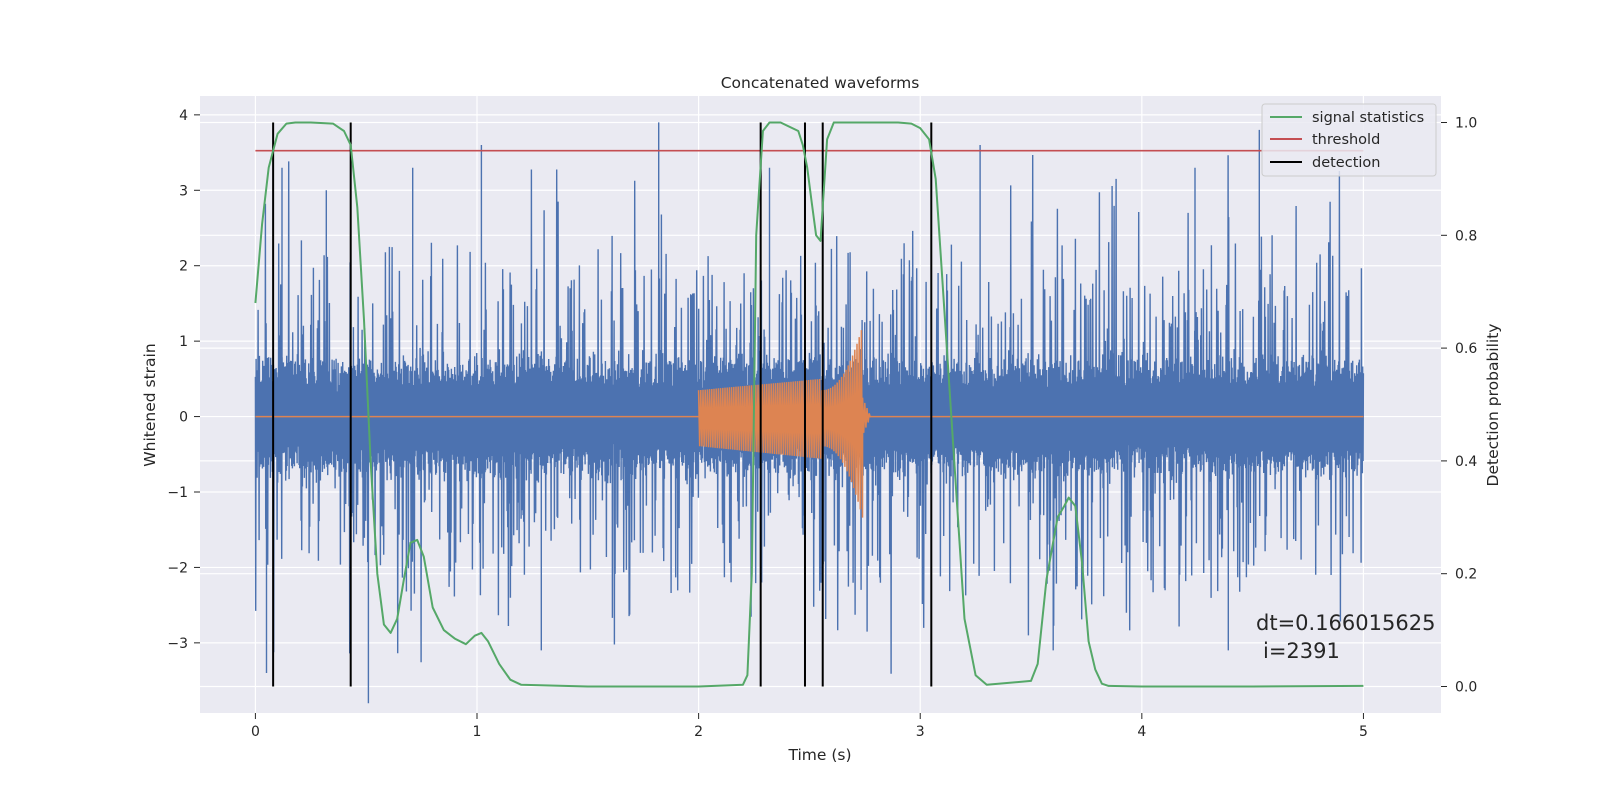 The width and height of the screenshot is (1600, 804). Describe the element at coordinates (1493, 405) in the screenshot. I see `y2-axis-label: Detection probability` at that location.